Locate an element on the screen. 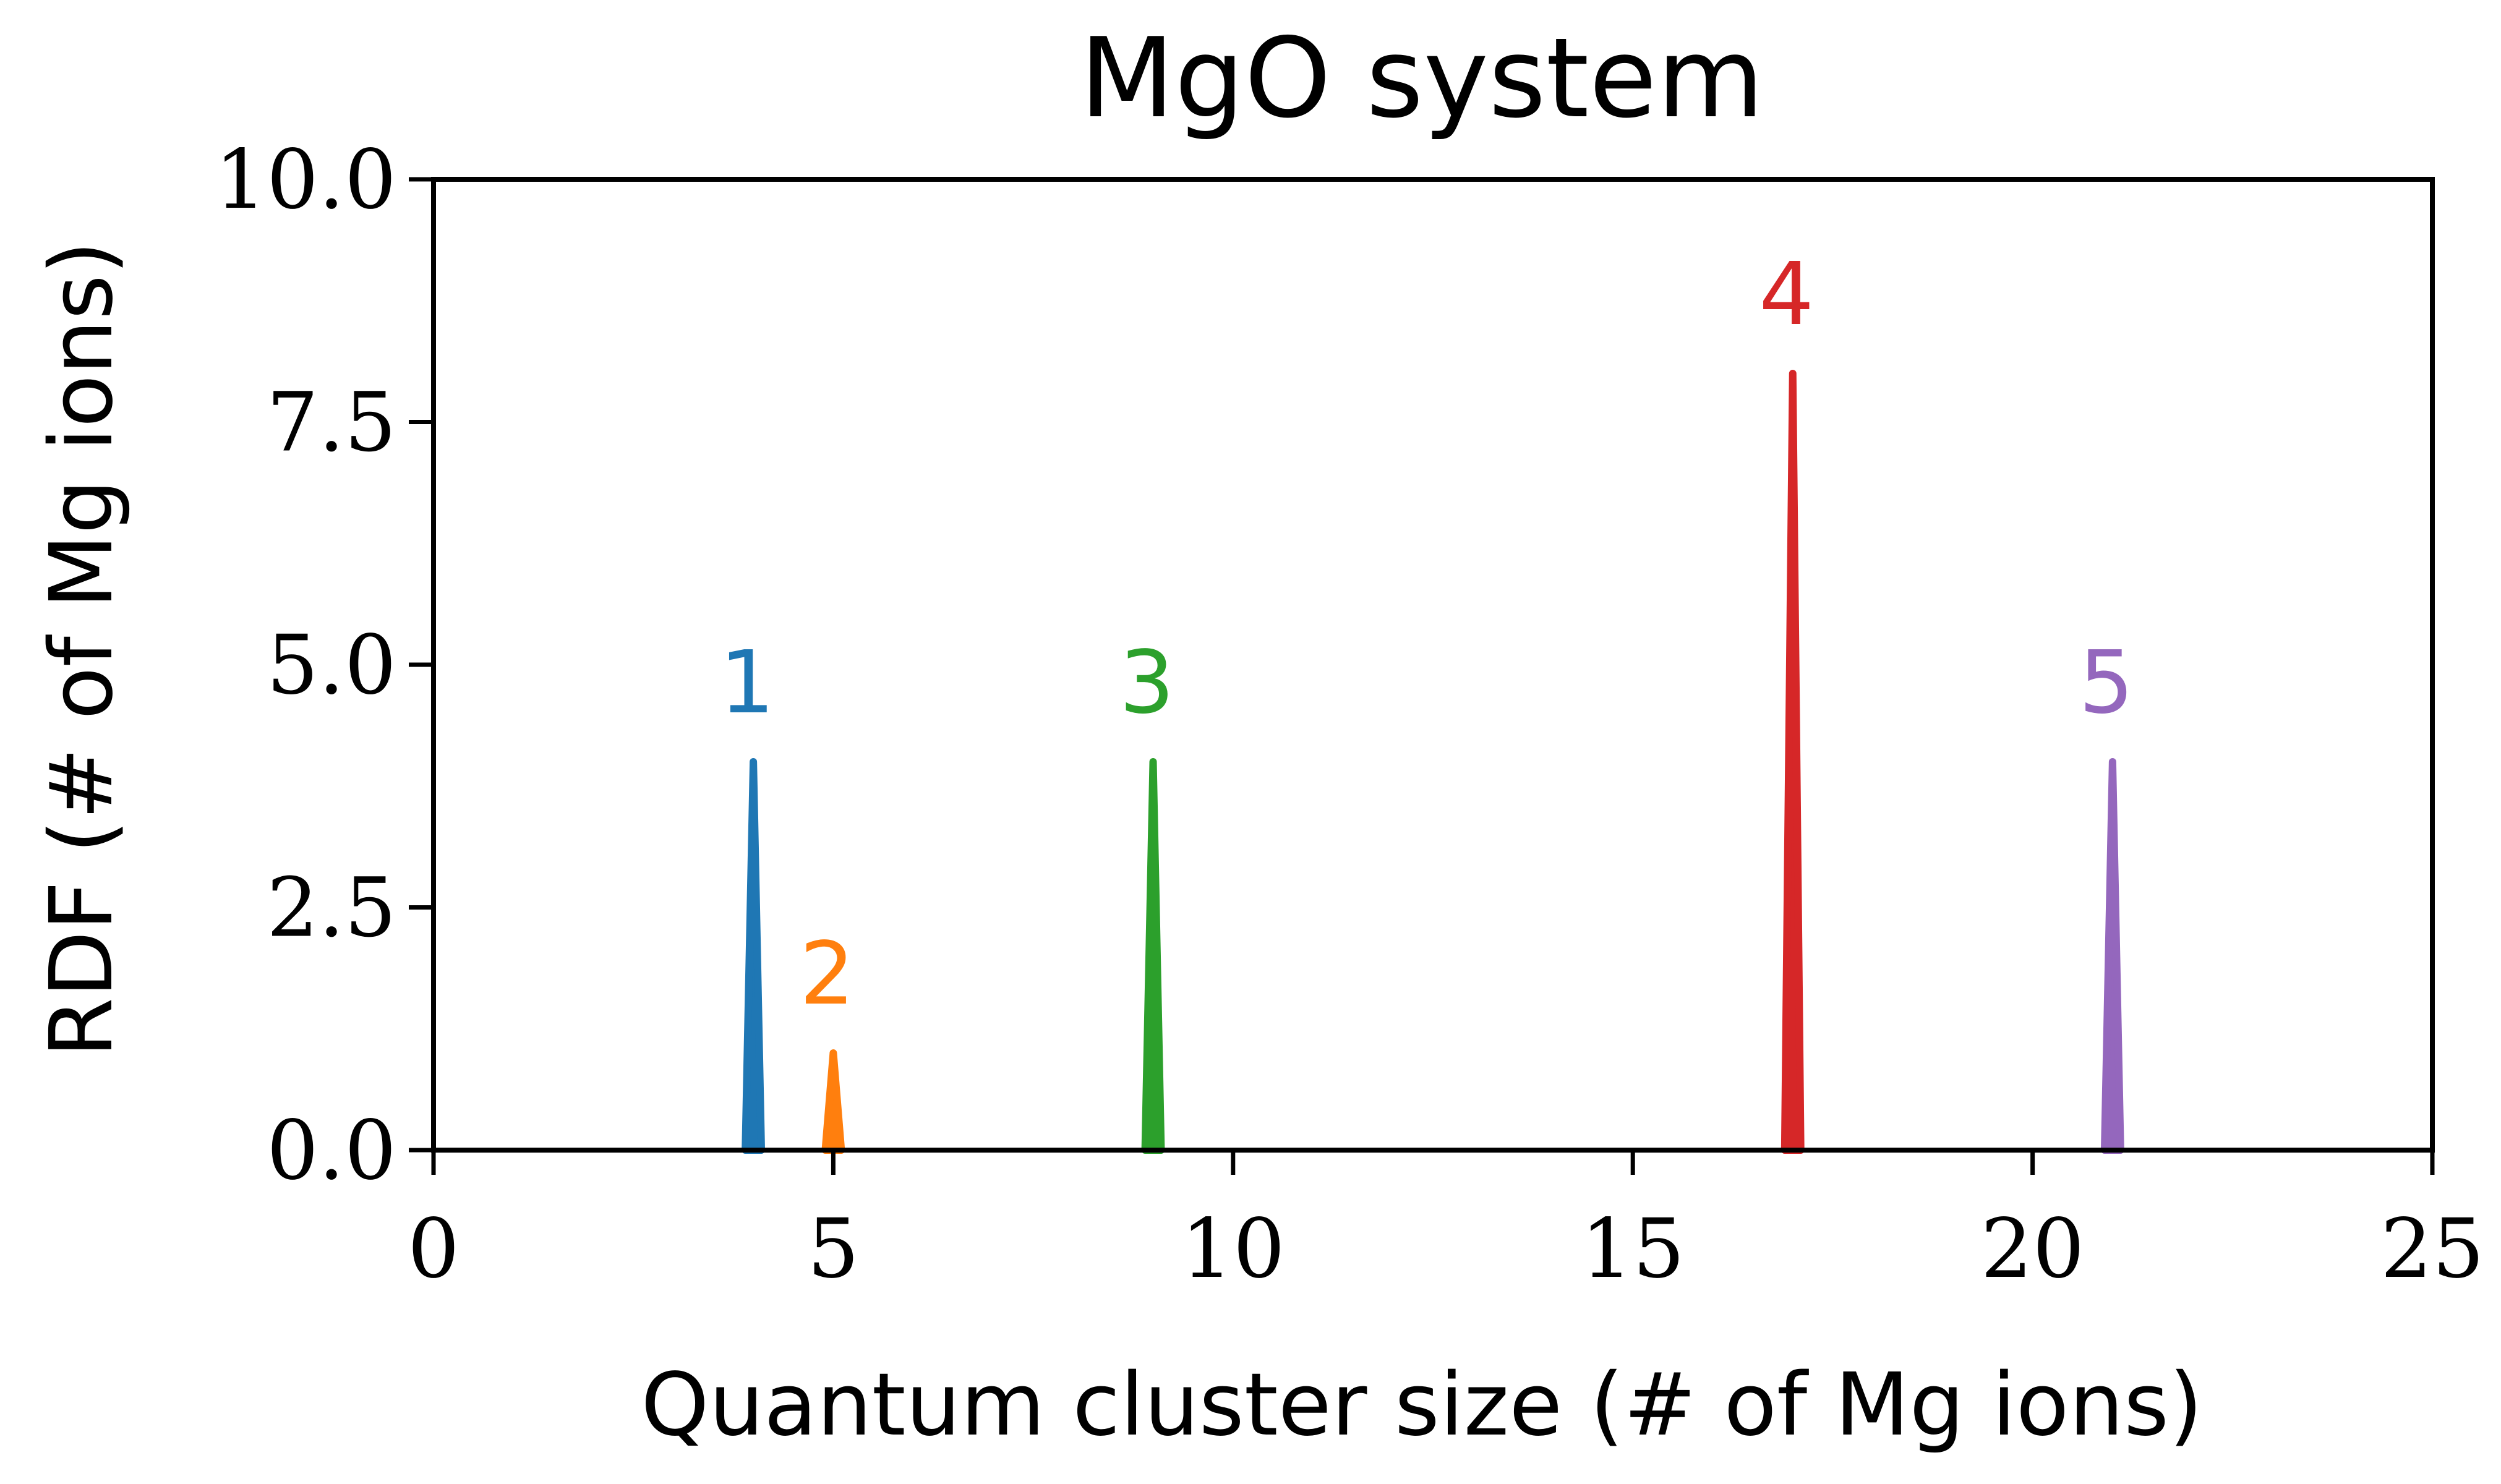  x-tick-label-5: 25 is located at coordinates (2432, 1249).